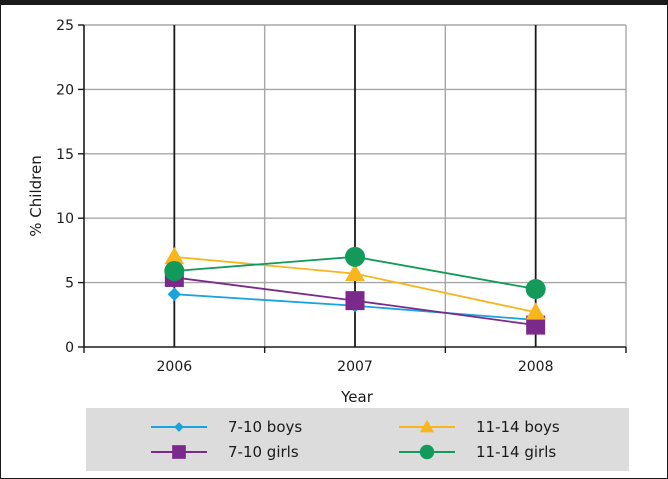  What do you see at coordinates (69, 348) in the screenshot?
I see `y-tick-label: 0` at bounding box center [69, 348].